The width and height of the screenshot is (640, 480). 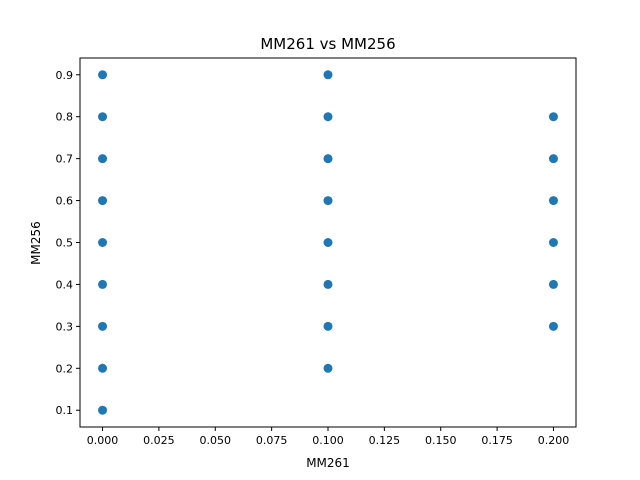 I want to click on y-tick-label: 0.4, so click(x=65, y=284).